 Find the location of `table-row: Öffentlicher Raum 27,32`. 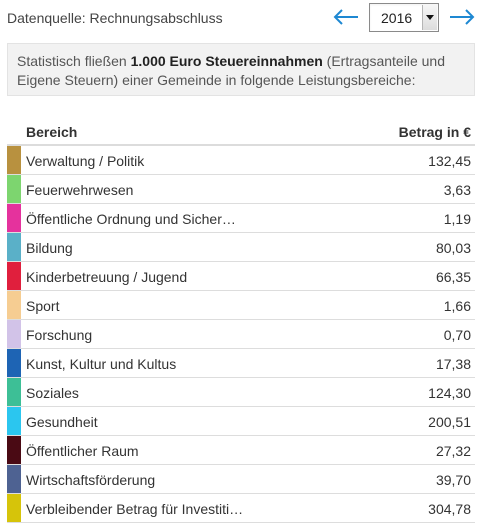

table-row: Öffentlicher Raum 27,32 is located at coordinates (241, 450).